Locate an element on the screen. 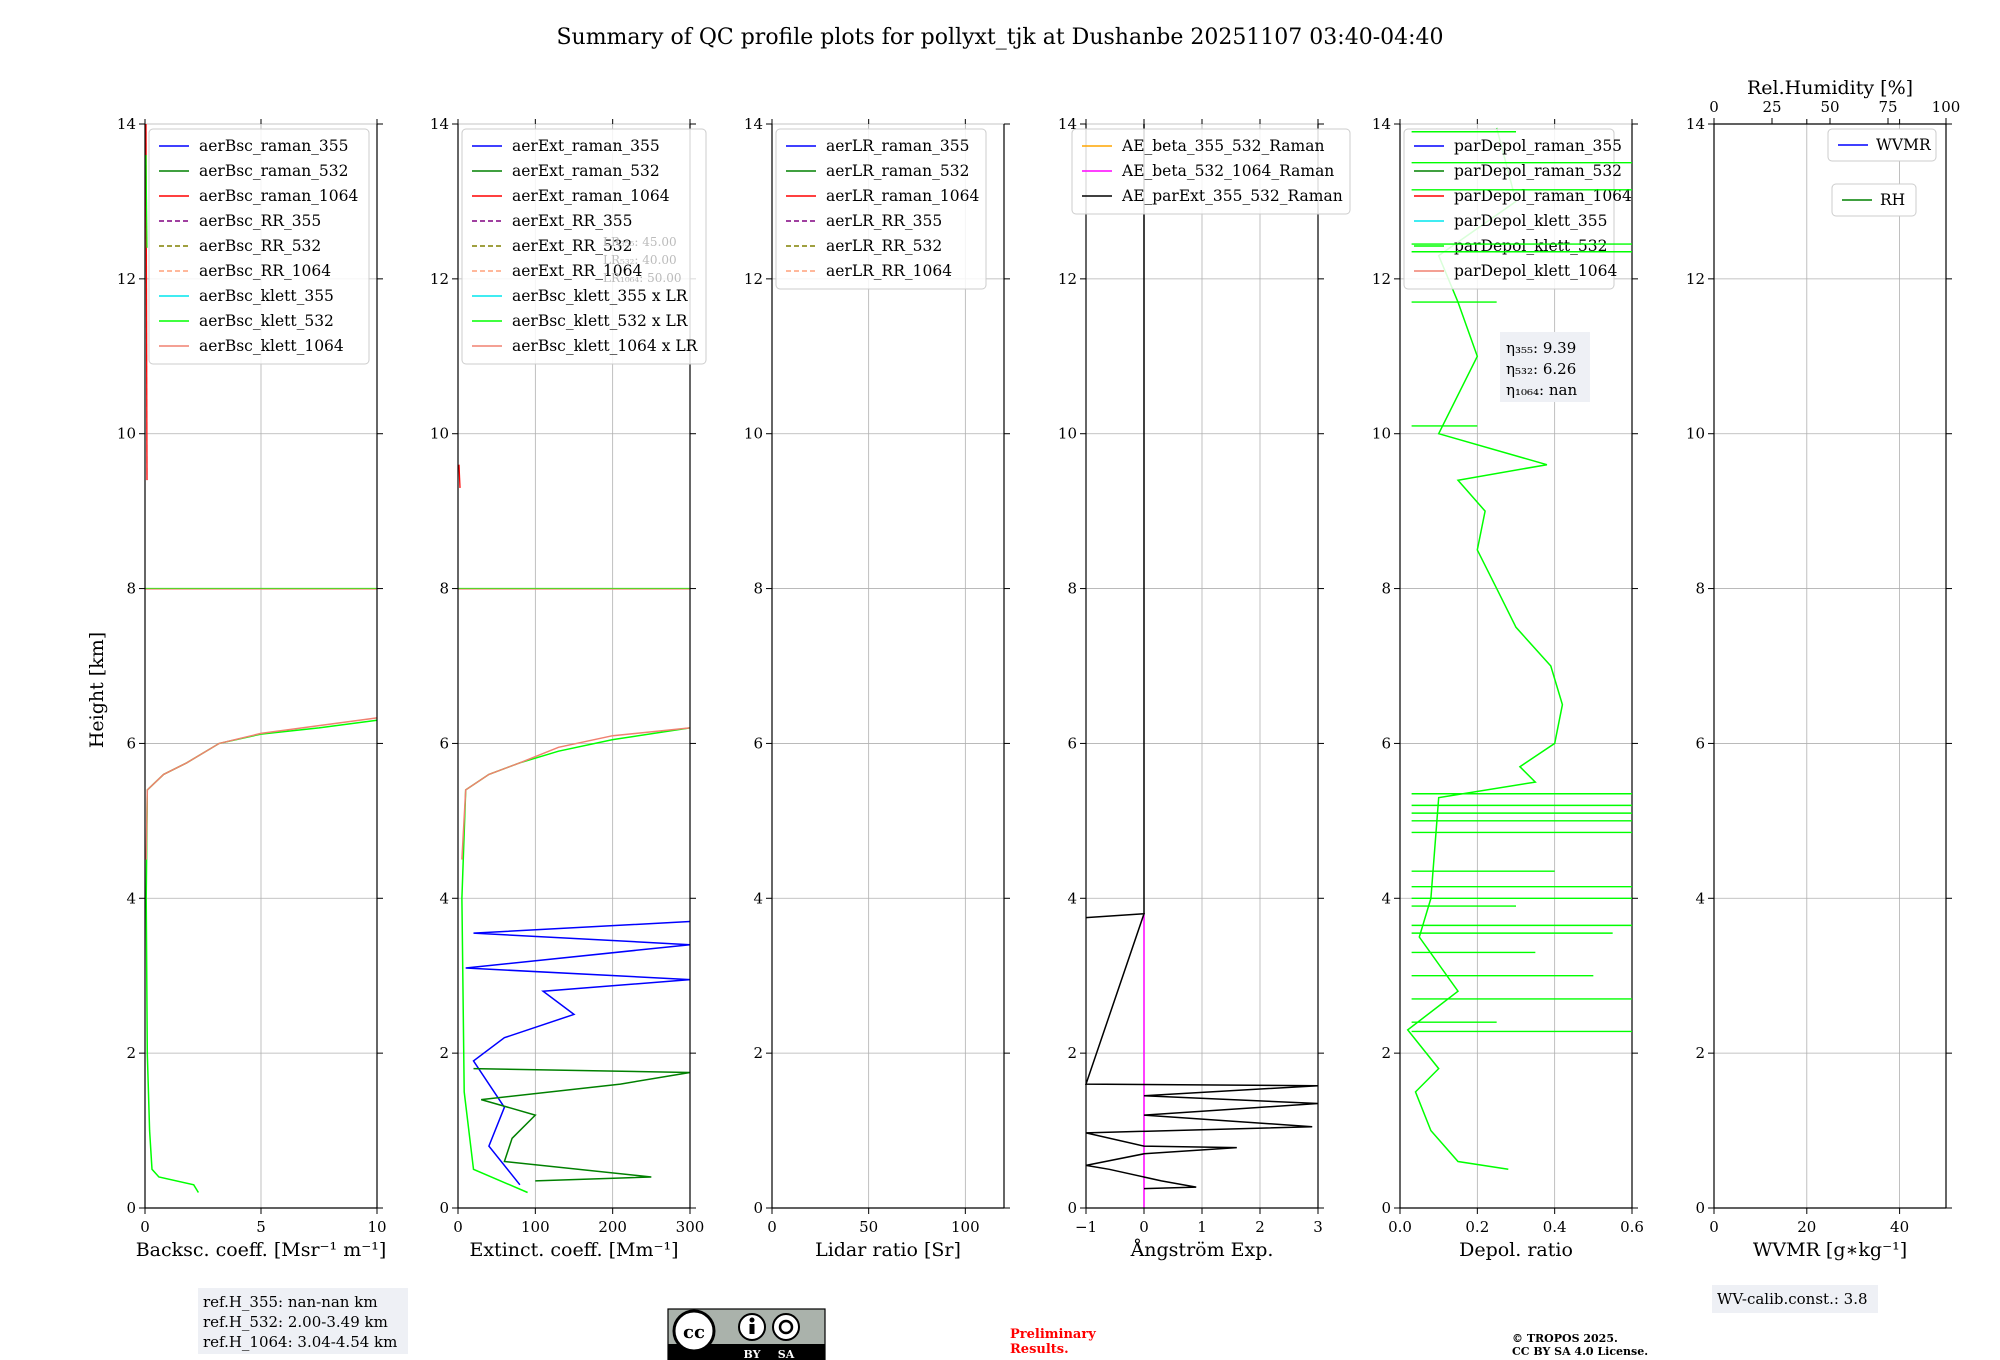 Image resolution: width=2000 pixels, height=1360 pixels. y-axis-label: Height [km] is located at coordinates (97, 690).